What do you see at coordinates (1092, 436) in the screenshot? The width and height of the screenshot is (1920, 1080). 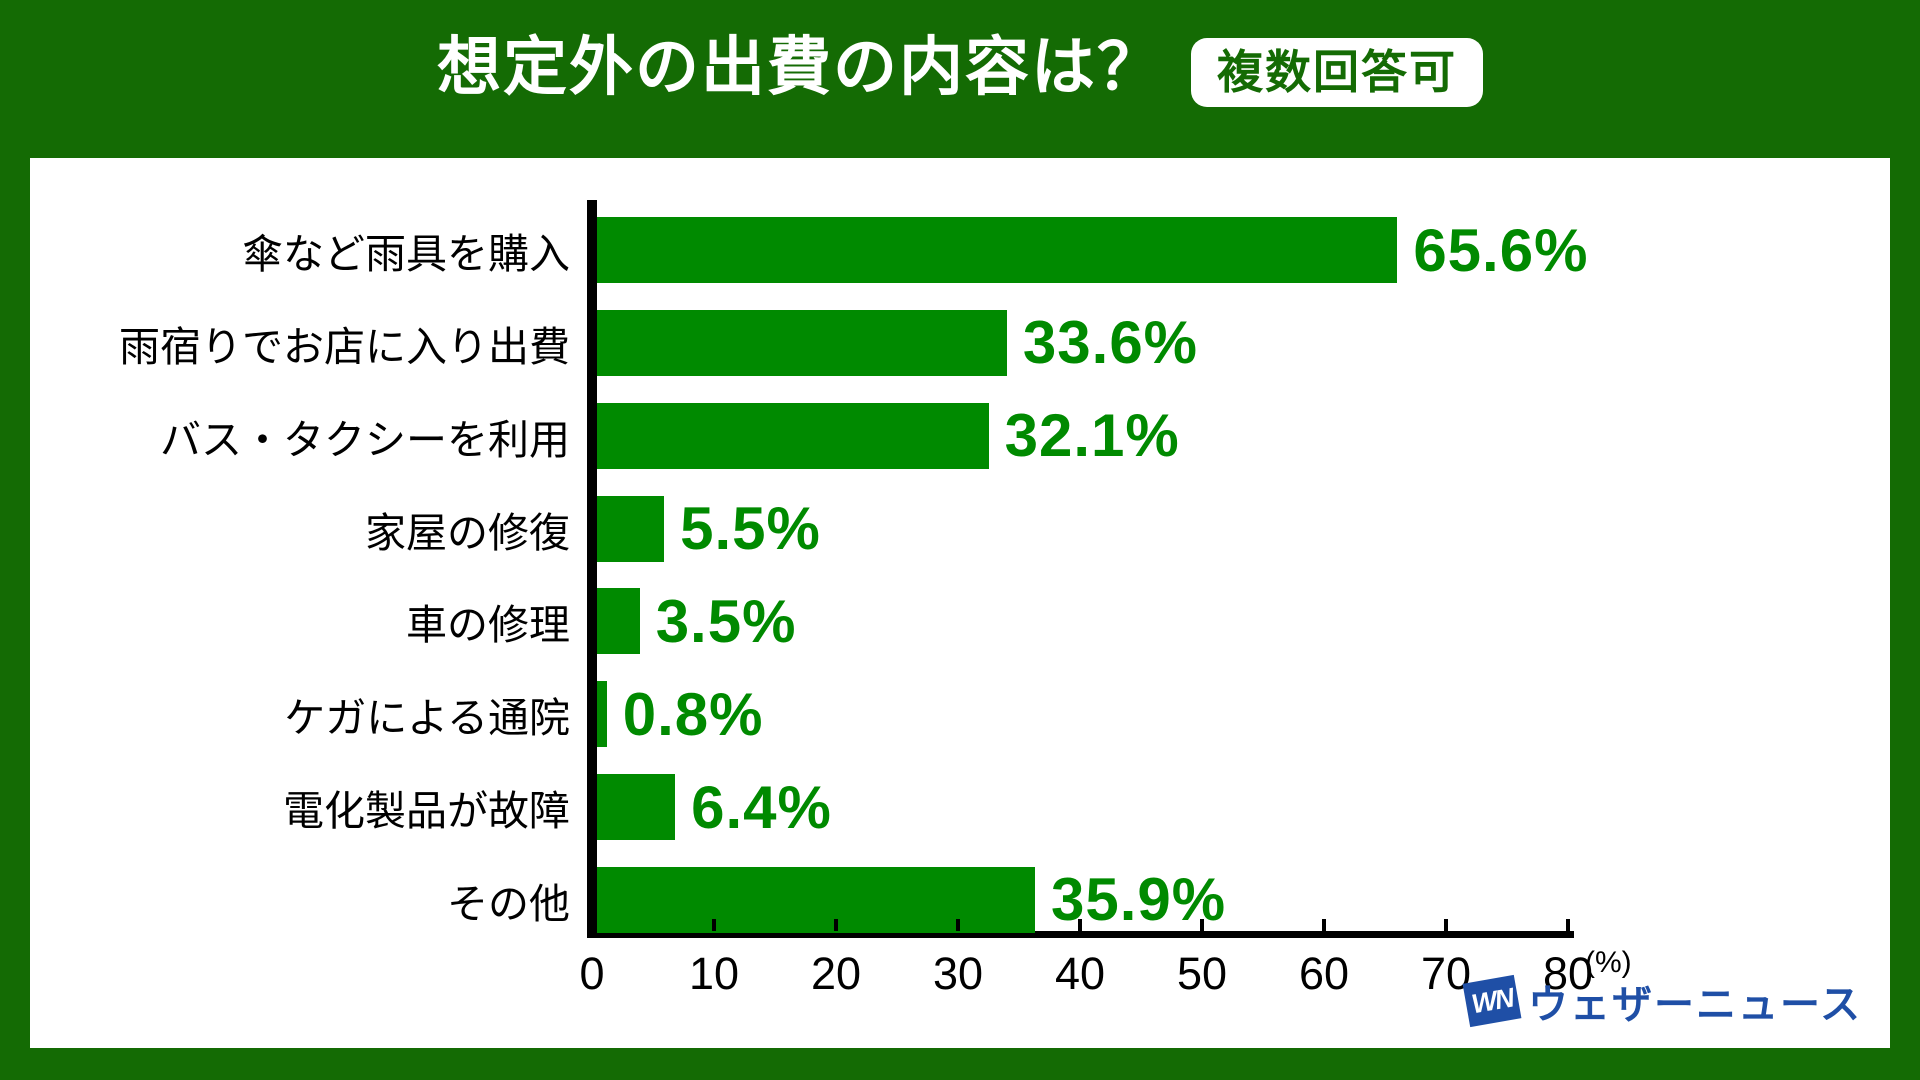 I see `value-label: 32.1%` at bounding box center [1092, 436].